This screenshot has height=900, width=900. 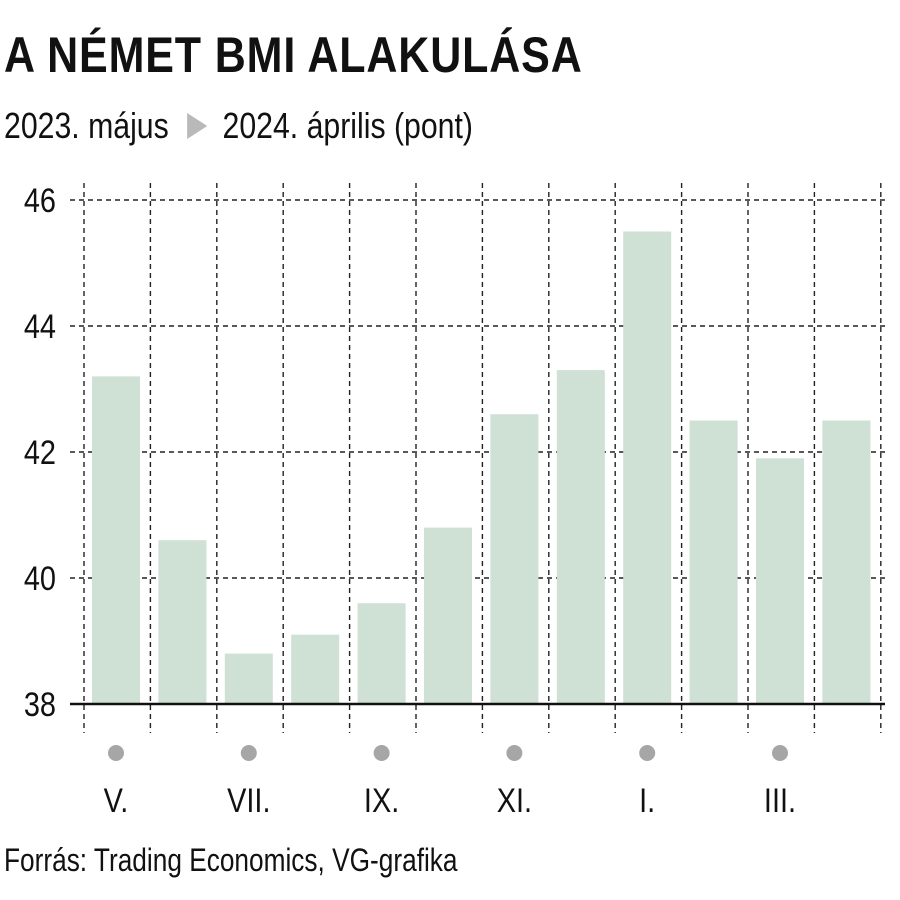 I want to click on x-tick-label: V., so click(x=116, y=800).